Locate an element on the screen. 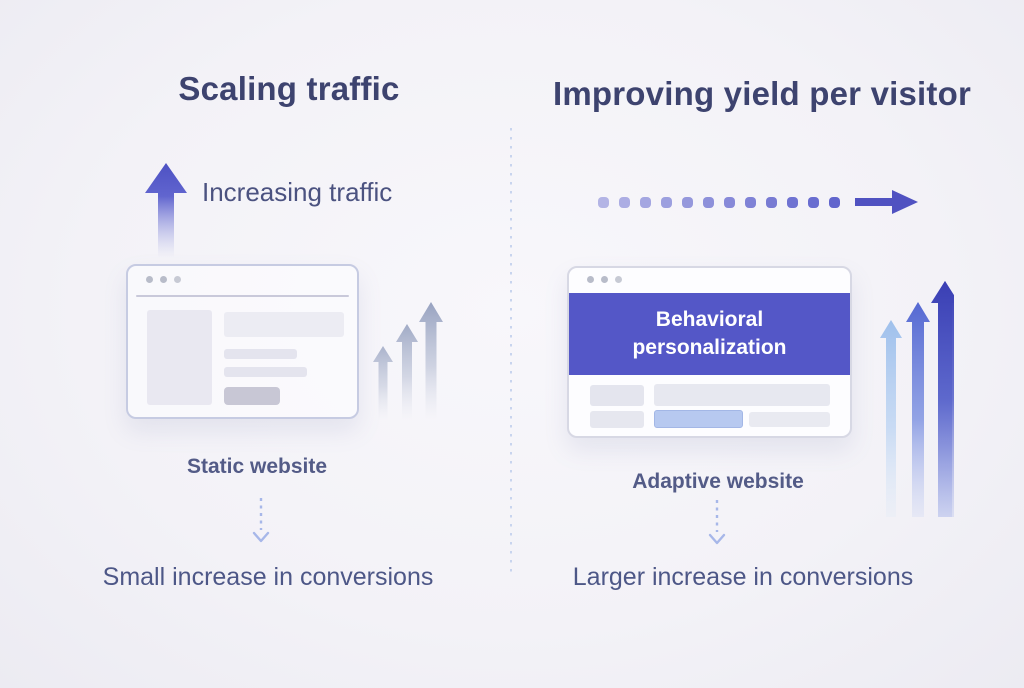  arrow-head-icon is located at coordinates (886, 202).